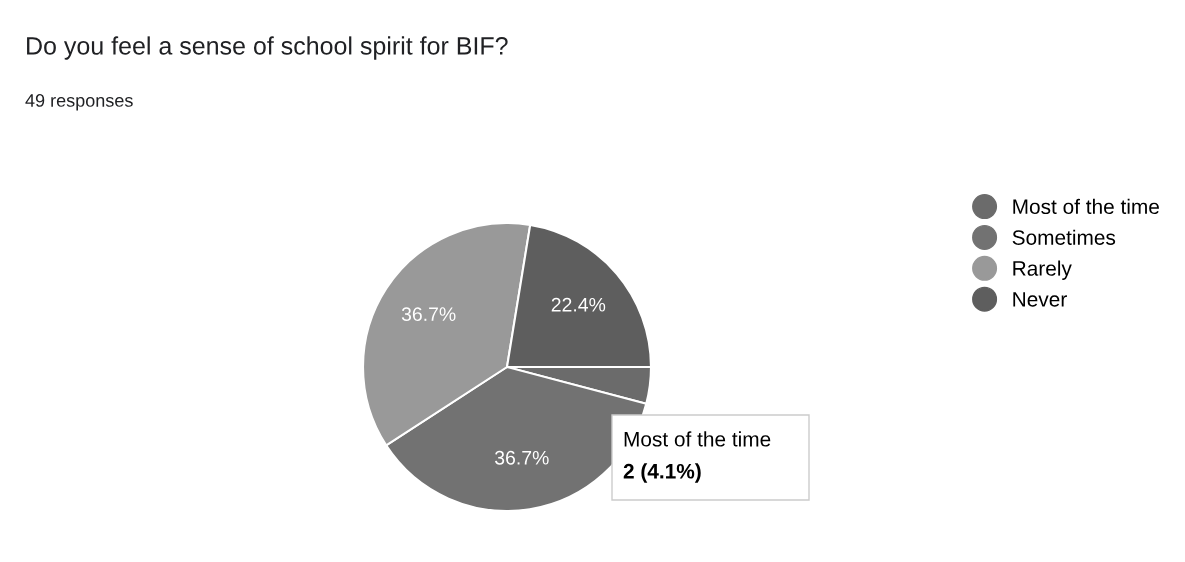  I want to click on chart-title: Do you feel a sense of school spirit for BIF?, so click(267, 48).